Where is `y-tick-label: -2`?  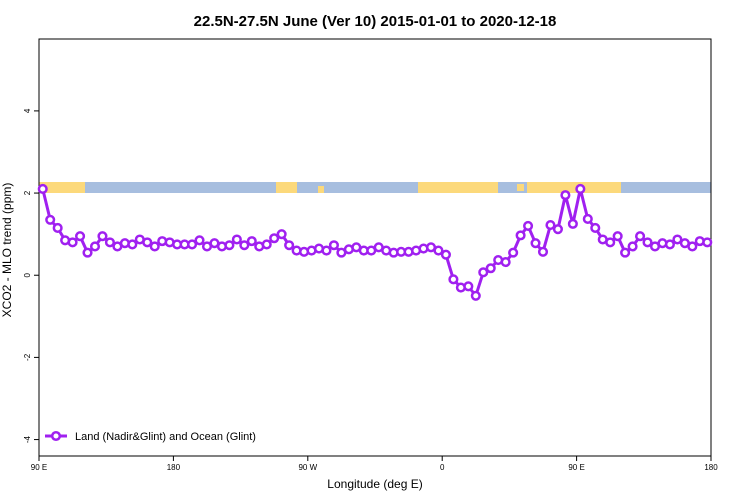
y-tick-label: -2 is located at coordinates (27, 357).